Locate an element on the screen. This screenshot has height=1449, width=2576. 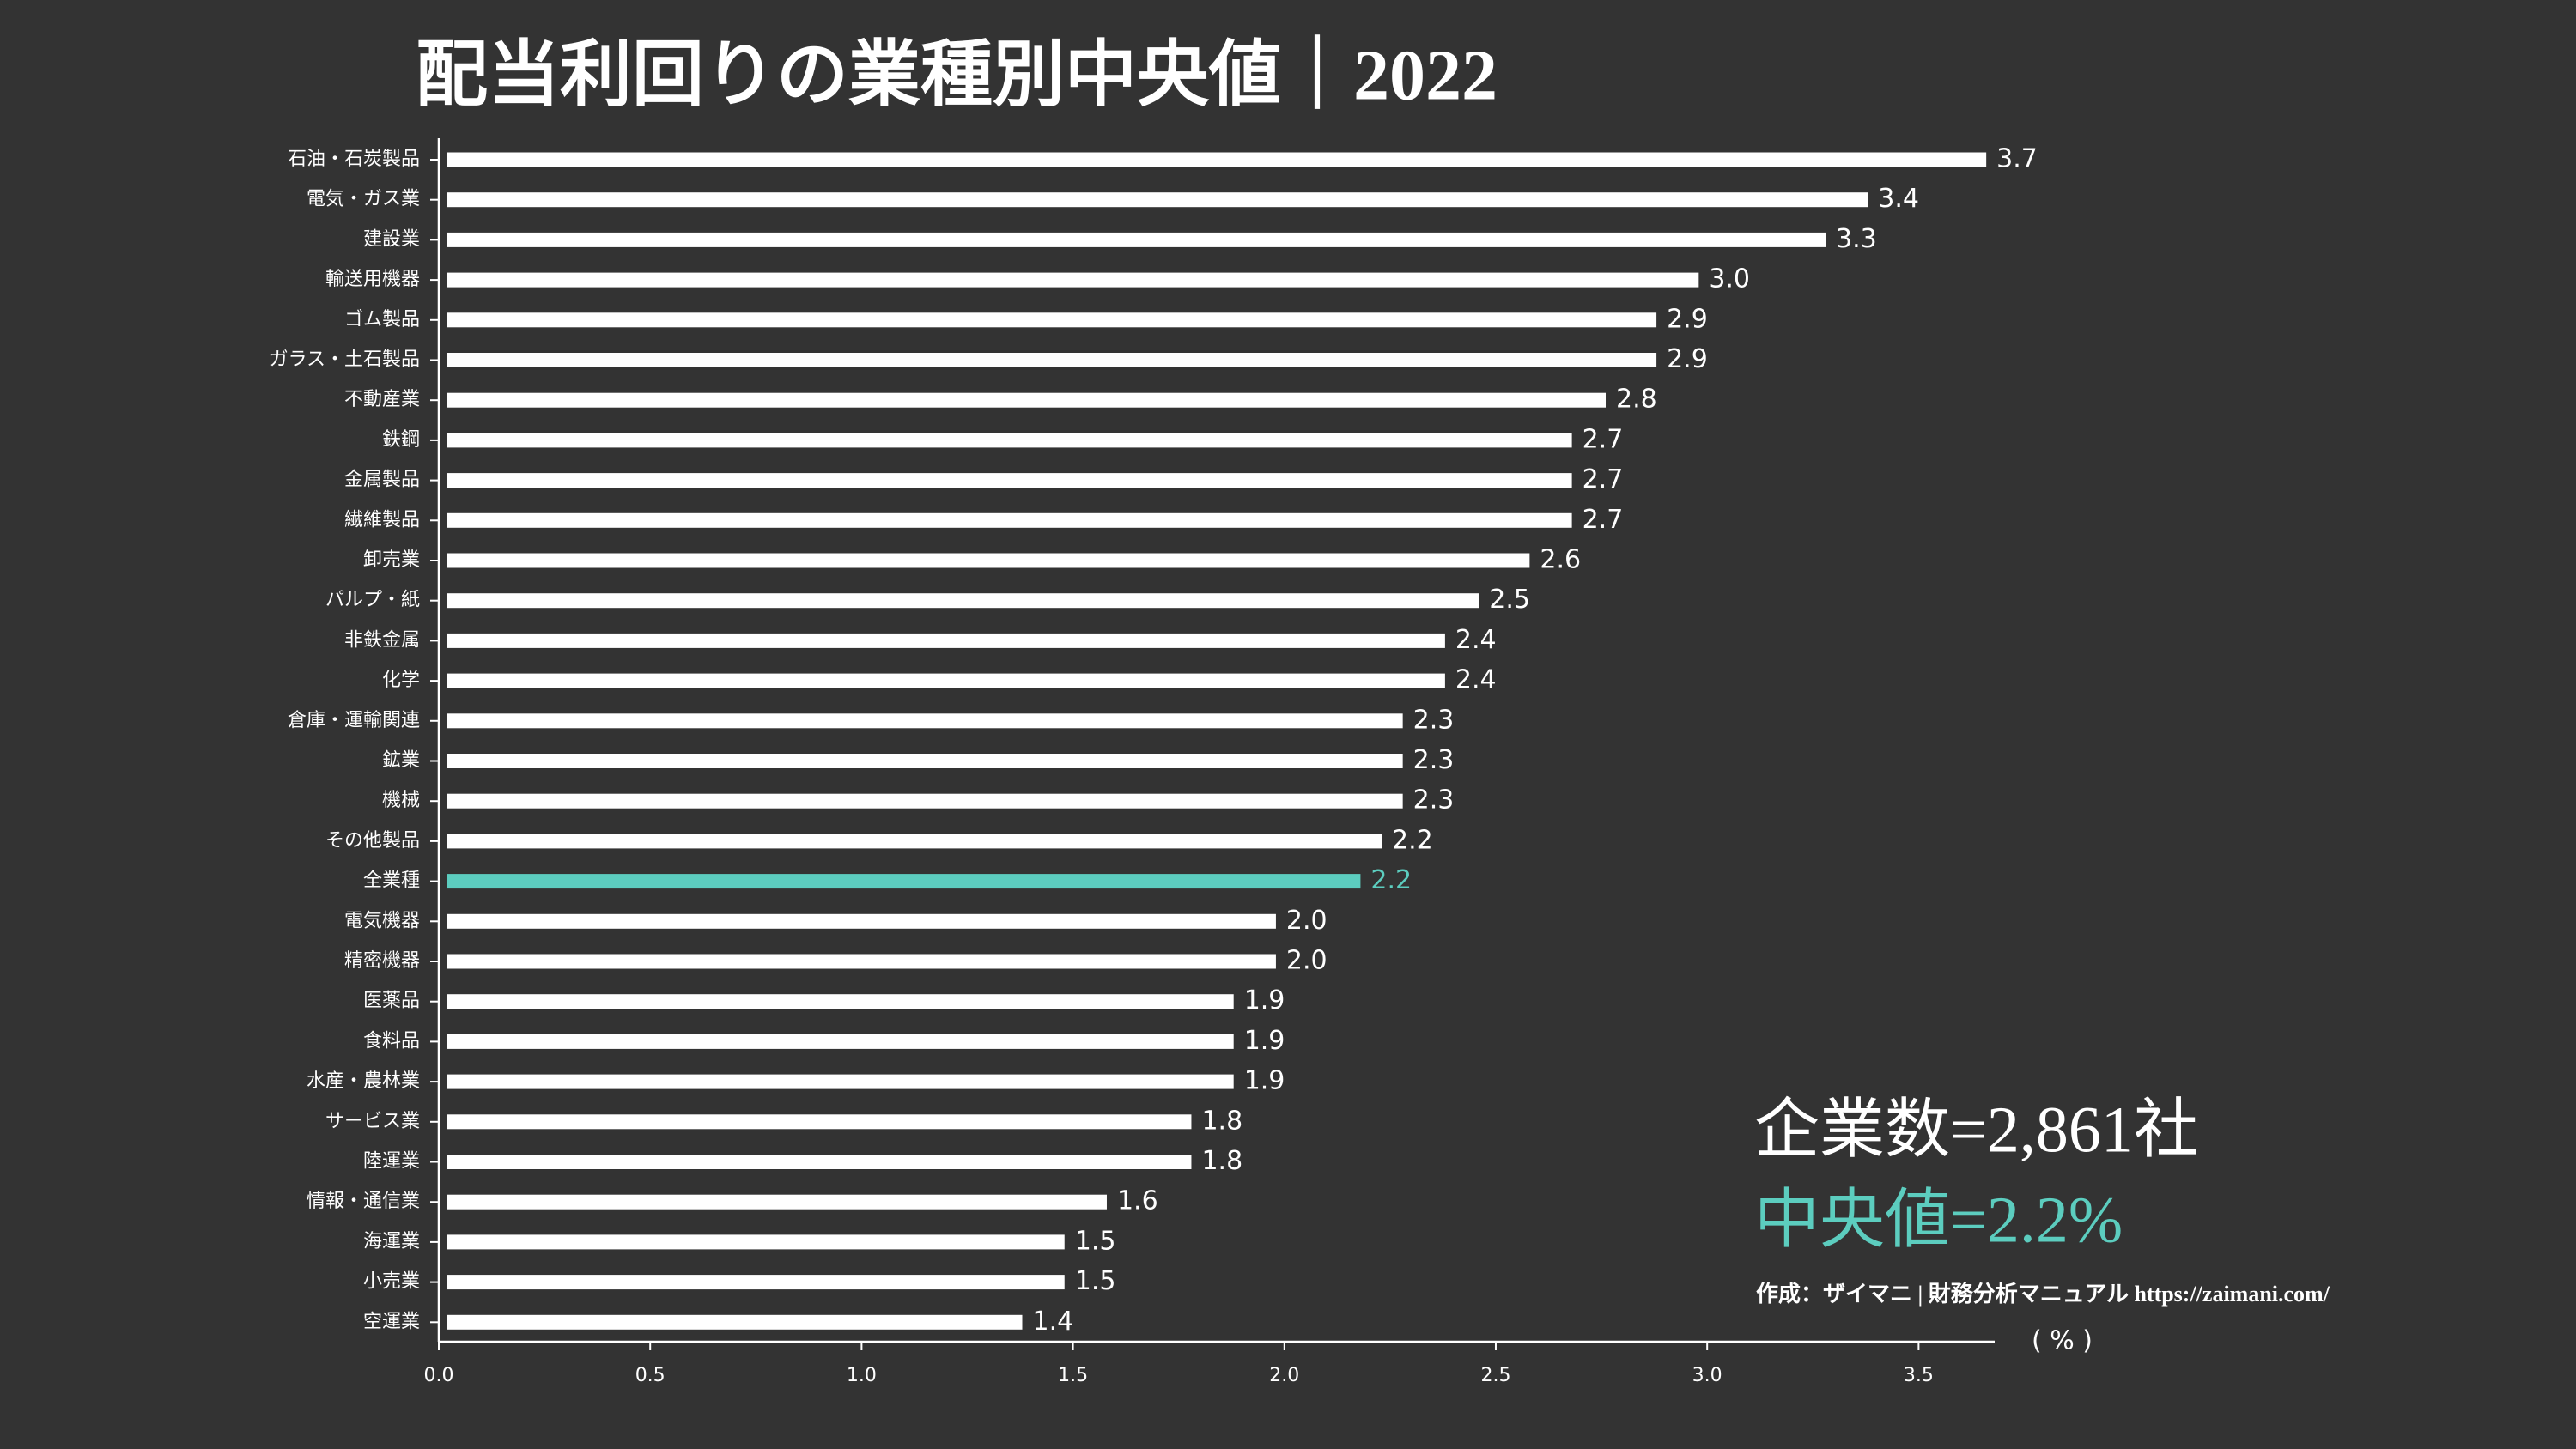
x-axis-label: ( % ) is located at coordinates (2062, 1341).